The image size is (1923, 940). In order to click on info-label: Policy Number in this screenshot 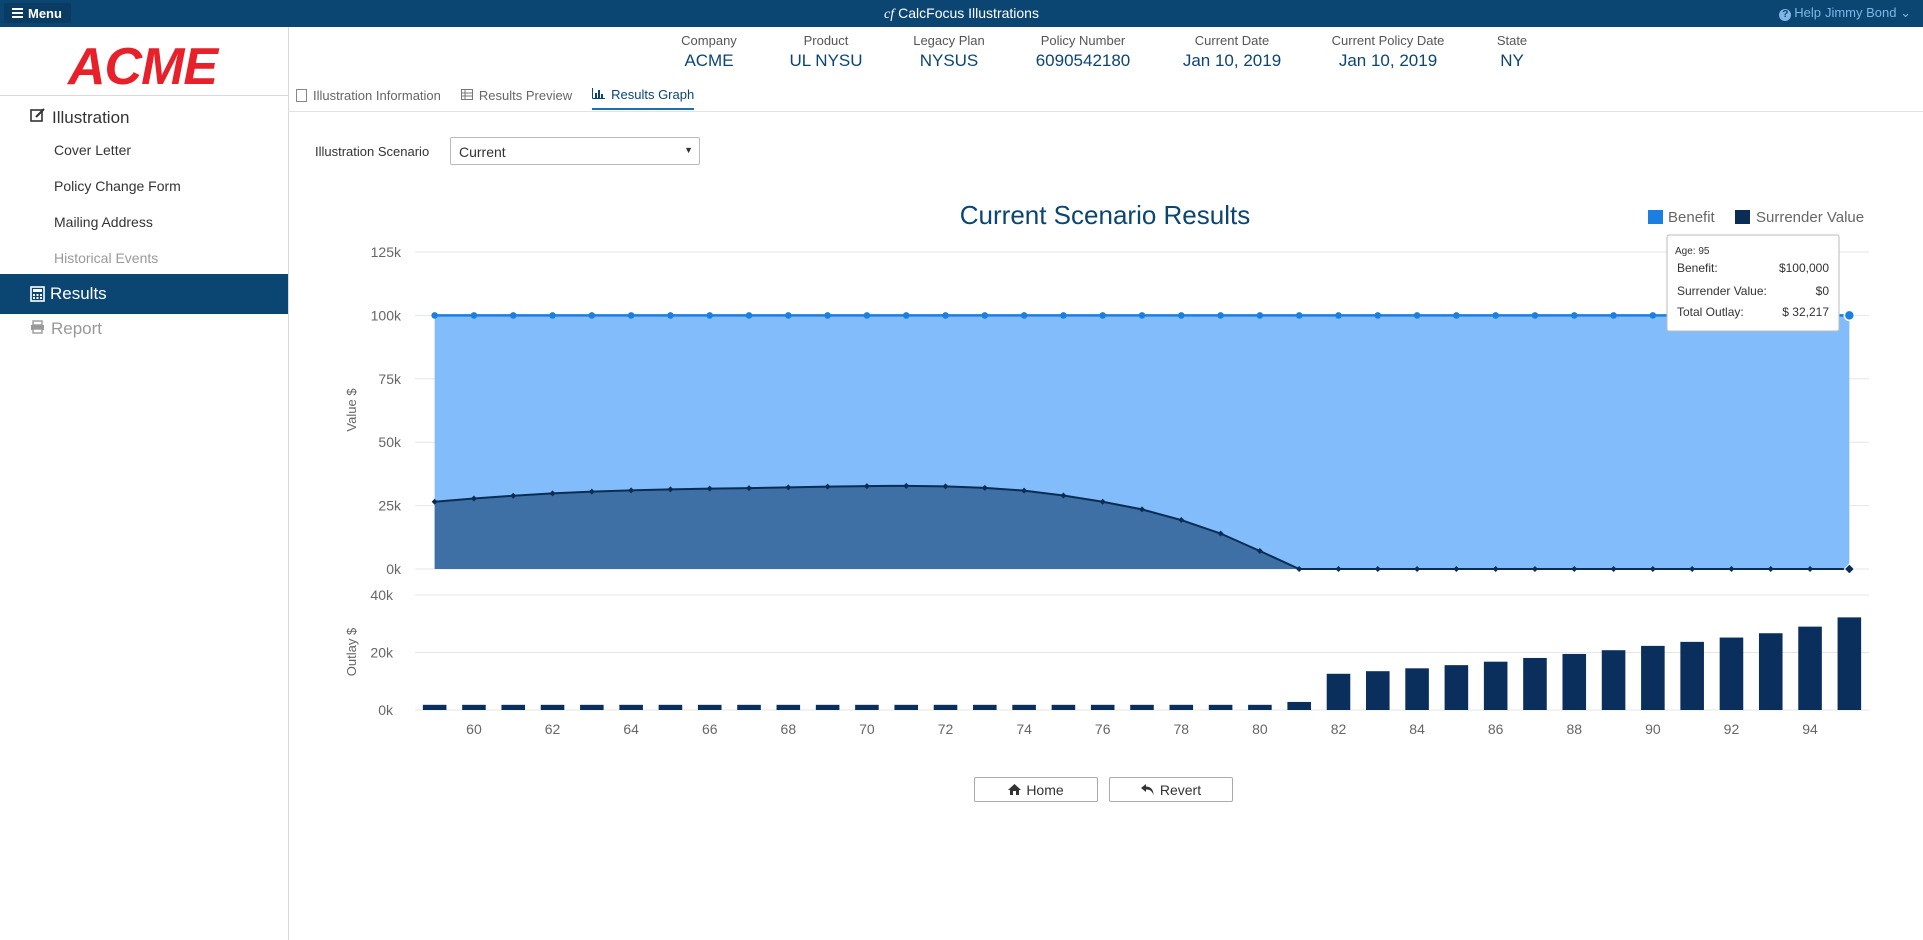, I will do `click(1083, 40)`.